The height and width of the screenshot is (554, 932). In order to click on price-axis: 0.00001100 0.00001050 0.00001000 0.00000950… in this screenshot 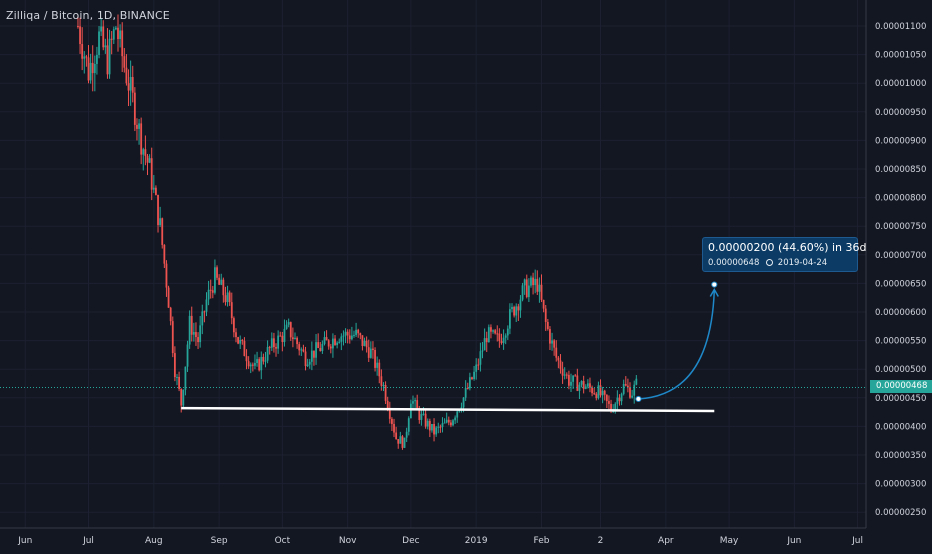, I will do `click(900, 270)`.